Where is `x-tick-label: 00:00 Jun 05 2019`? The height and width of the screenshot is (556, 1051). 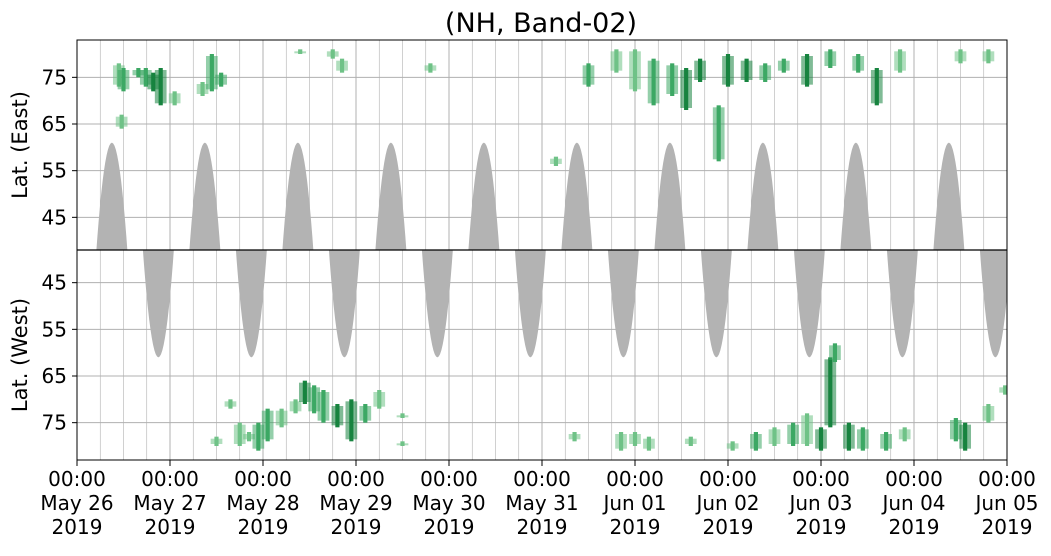
x-tick-label: 00:00 Jun 05 2019 is located at coordinates (1005, 503).